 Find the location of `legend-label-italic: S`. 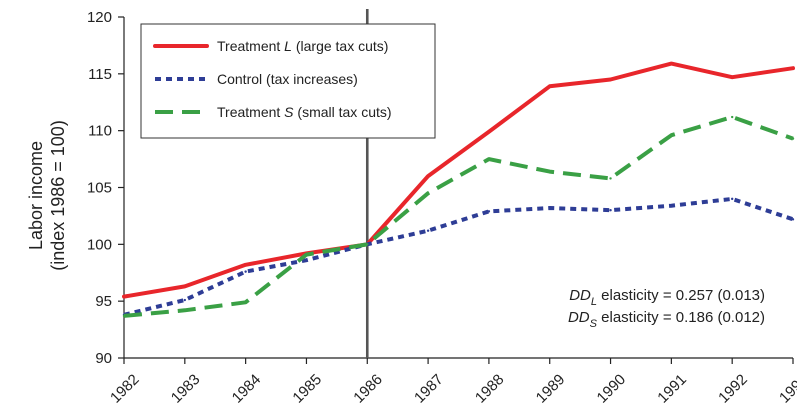

legend-label-italic: S is located at coordinates (289, 112).